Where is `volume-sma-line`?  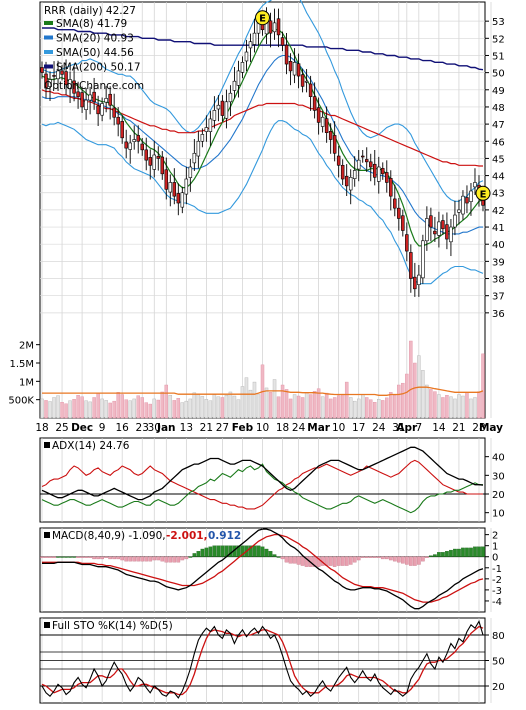
volume-sma-line is located at coordinates (263, 391).